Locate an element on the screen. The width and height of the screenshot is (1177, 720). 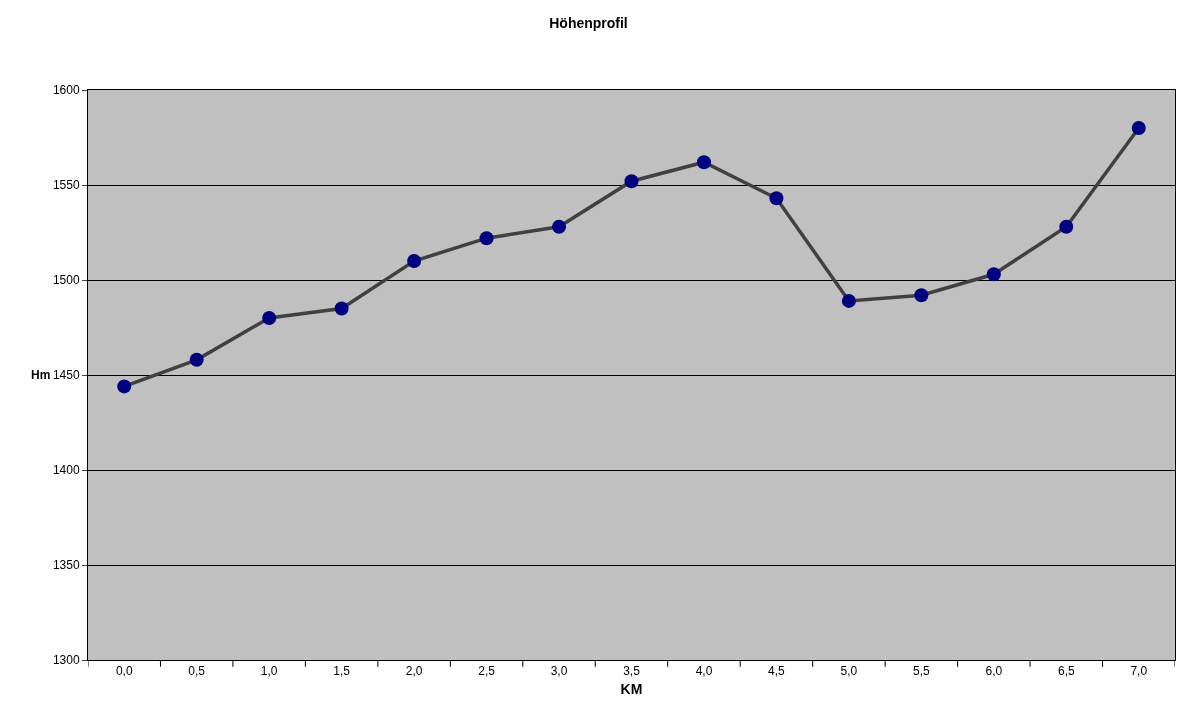
x-tick-label: 0,5 is located at coordinates (197, 671).